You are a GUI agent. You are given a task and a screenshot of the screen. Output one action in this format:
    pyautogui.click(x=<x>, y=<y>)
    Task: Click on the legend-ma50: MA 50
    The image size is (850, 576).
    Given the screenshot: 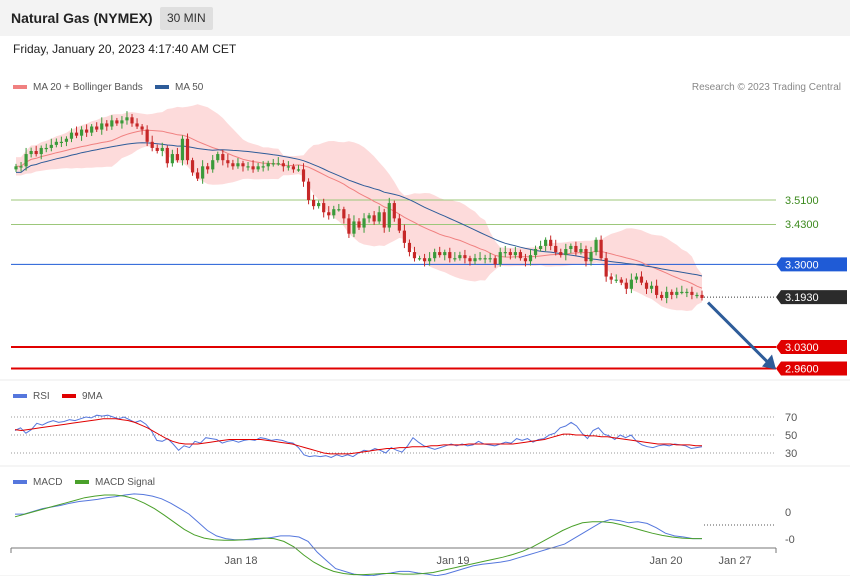 What is the action you would take?
    pyautogui.click(x=189, y=87)
    